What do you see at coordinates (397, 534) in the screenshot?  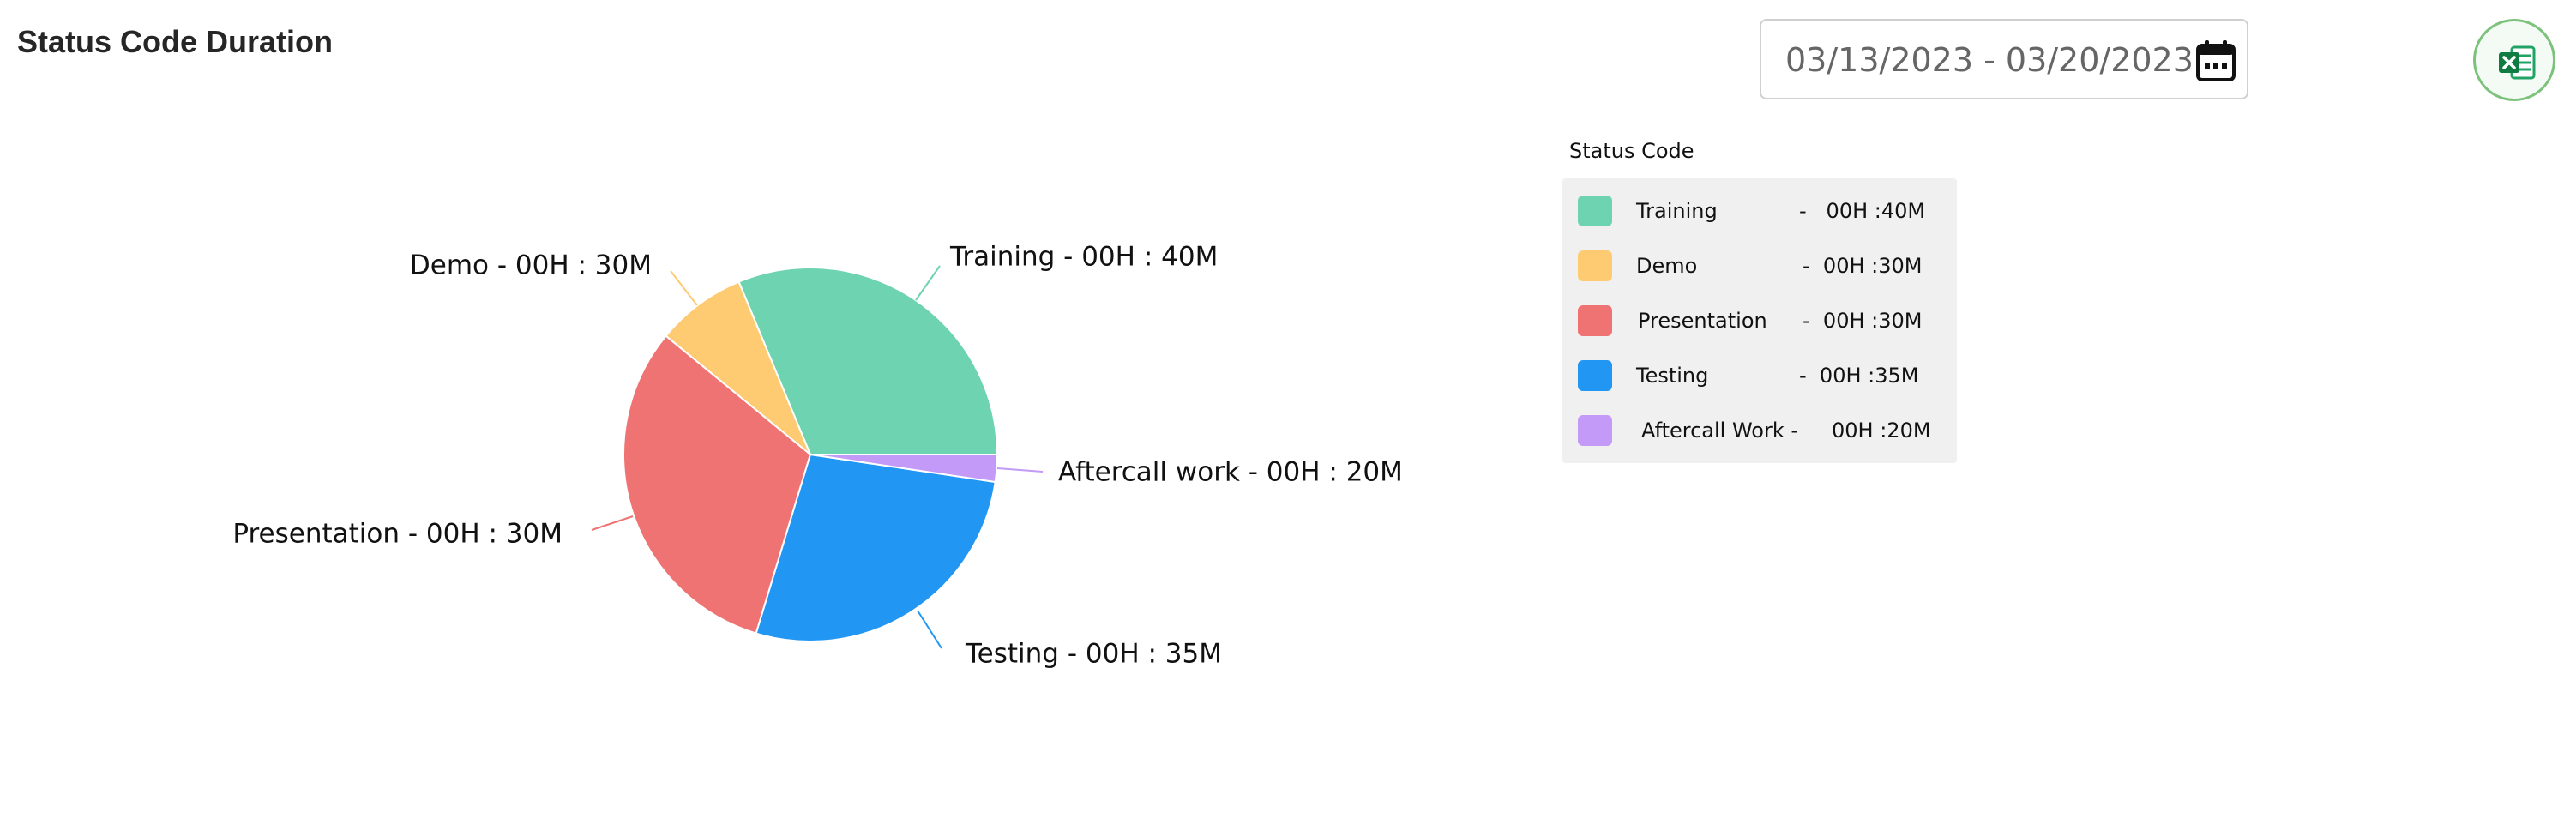 I see `pie-data-label: Presentation - 00H : 30M` at bounding box center [397, 534].